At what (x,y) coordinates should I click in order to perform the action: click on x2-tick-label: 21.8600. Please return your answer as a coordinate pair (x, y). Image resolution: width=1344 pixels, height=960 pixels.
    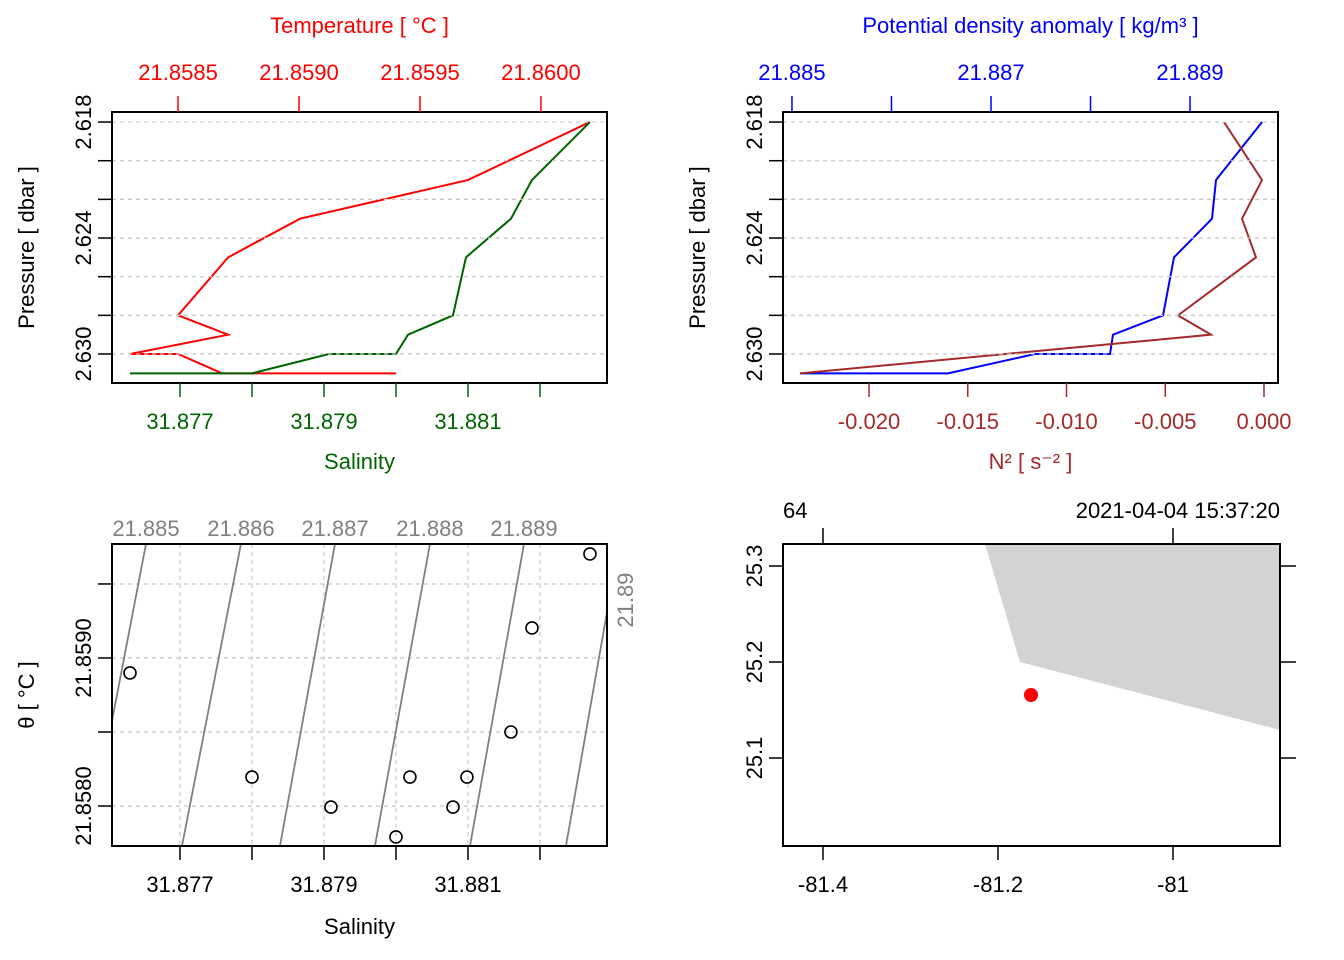
    Looking at the image, I should click on (541, 72).